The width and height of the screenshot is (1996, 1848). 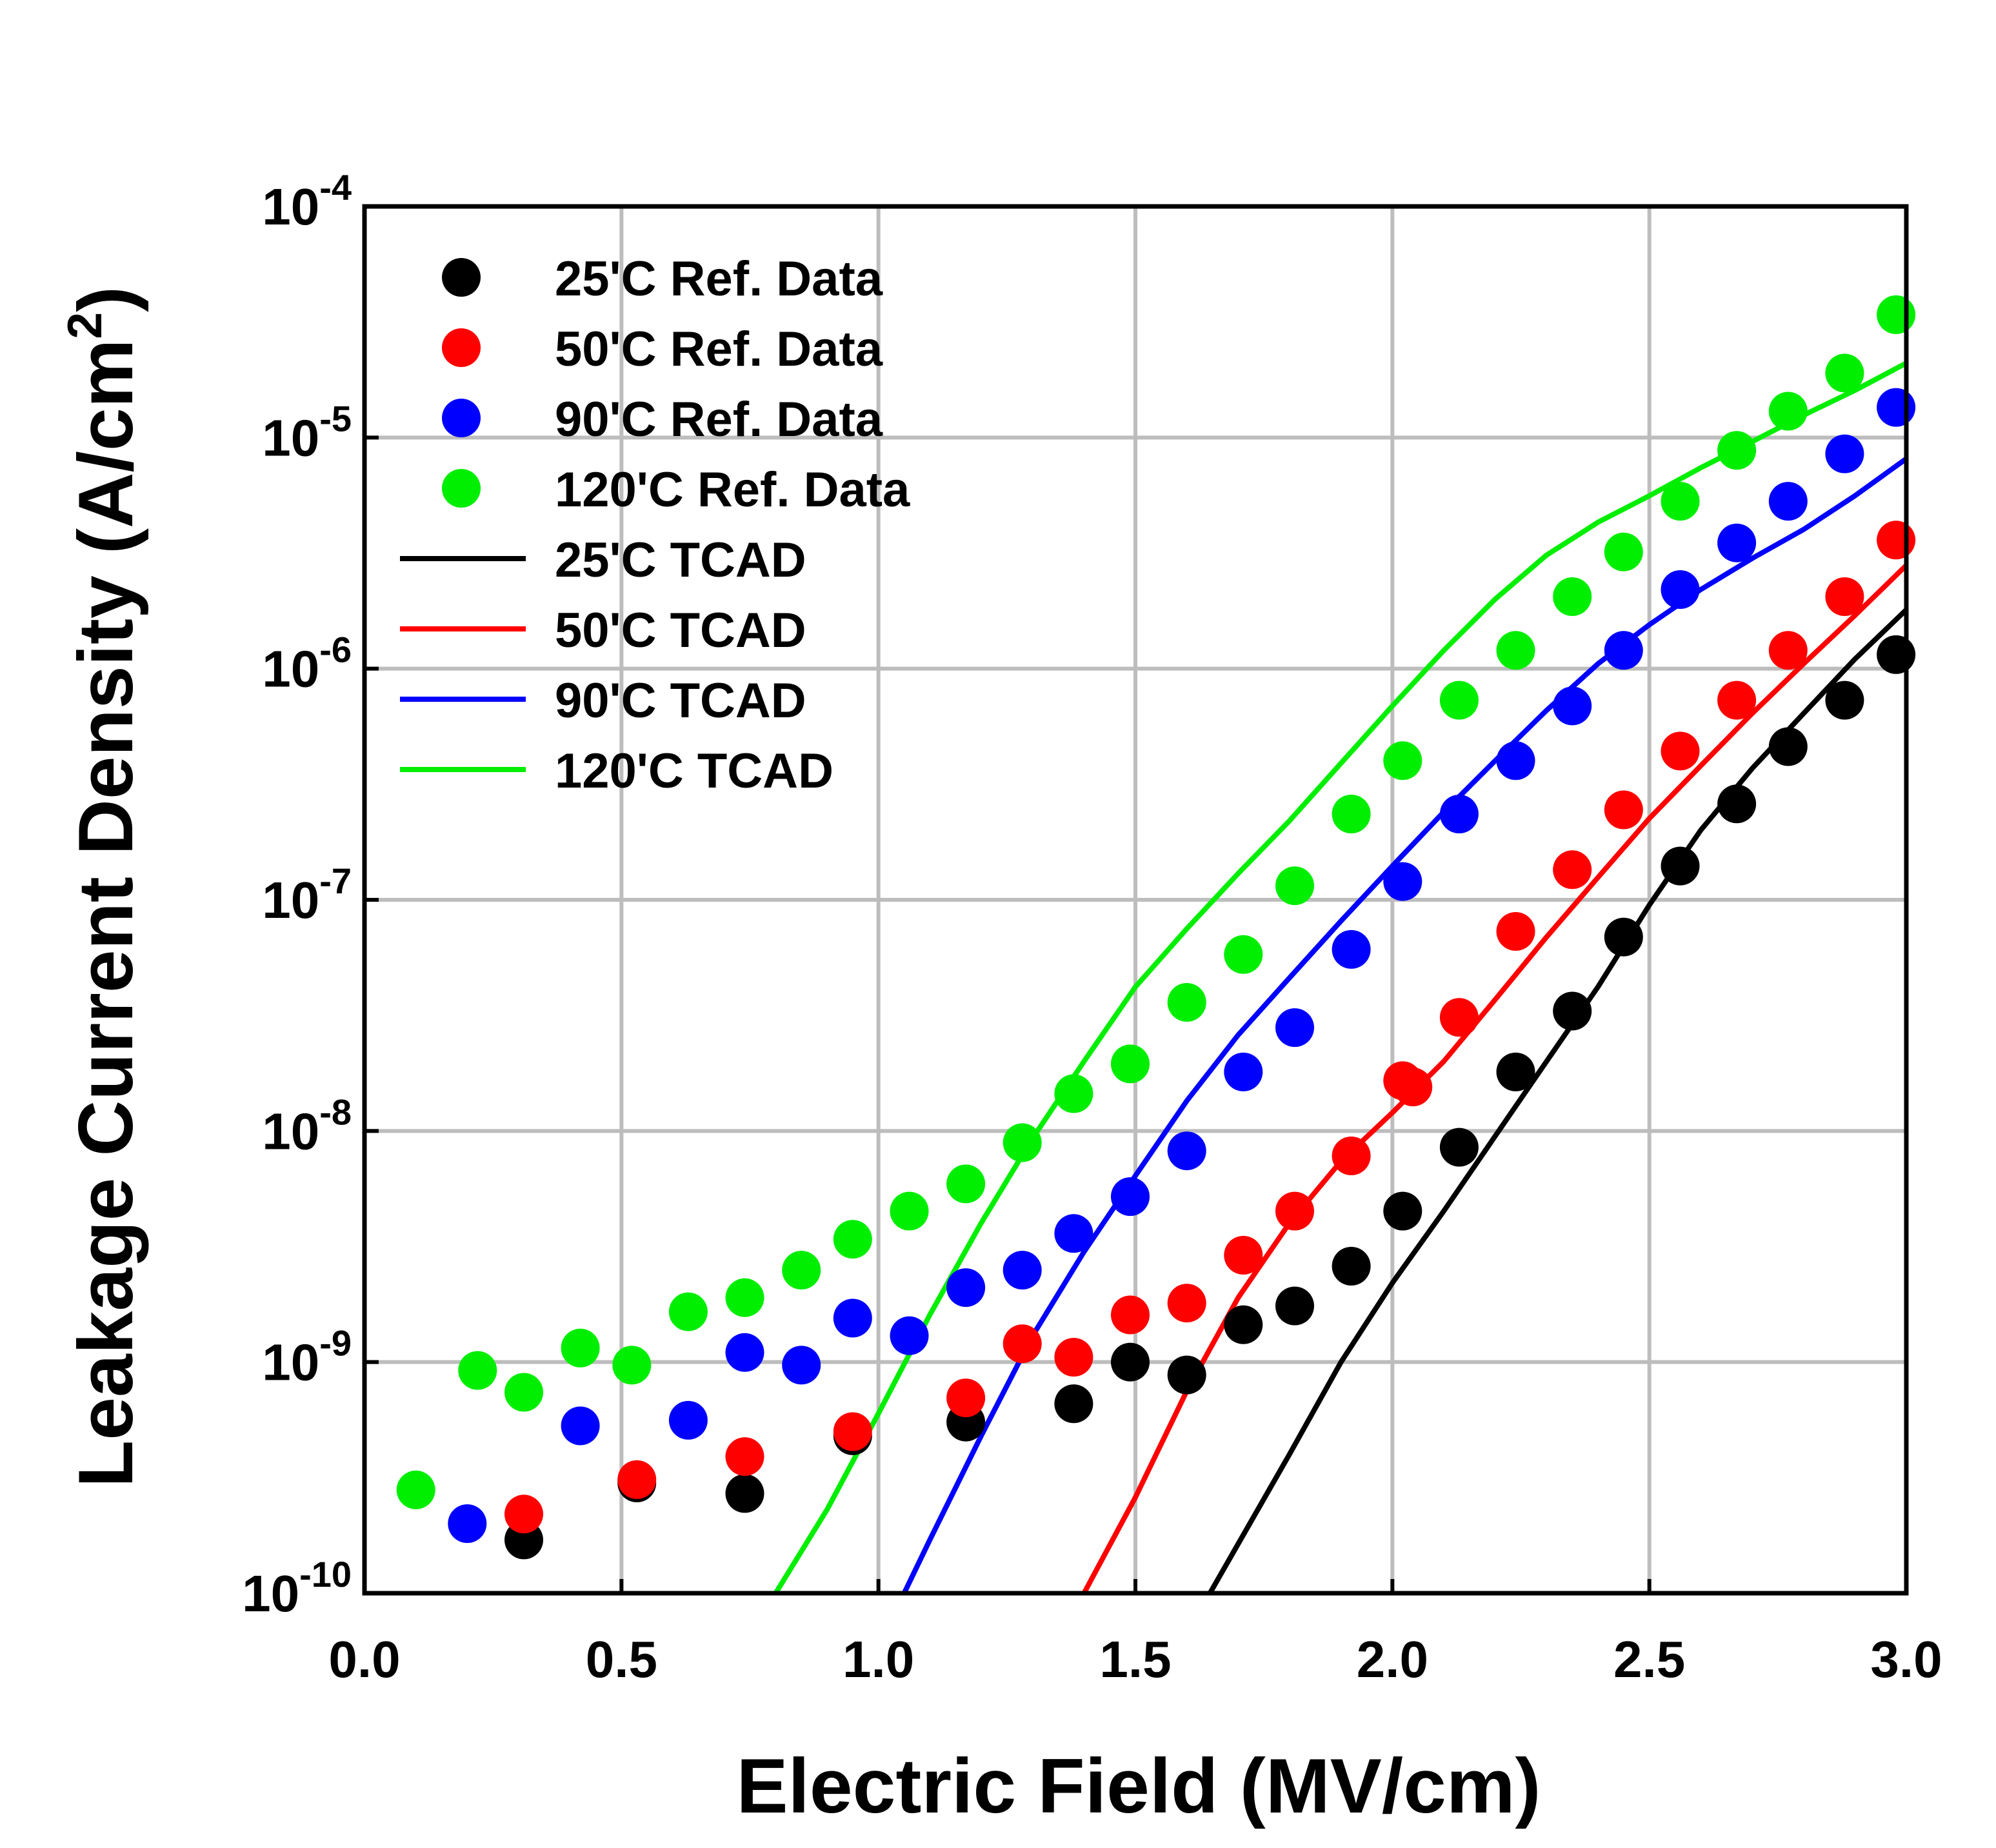 I want to click on y-tick-label: 10⁻⁶, so click(x=307, y=664).